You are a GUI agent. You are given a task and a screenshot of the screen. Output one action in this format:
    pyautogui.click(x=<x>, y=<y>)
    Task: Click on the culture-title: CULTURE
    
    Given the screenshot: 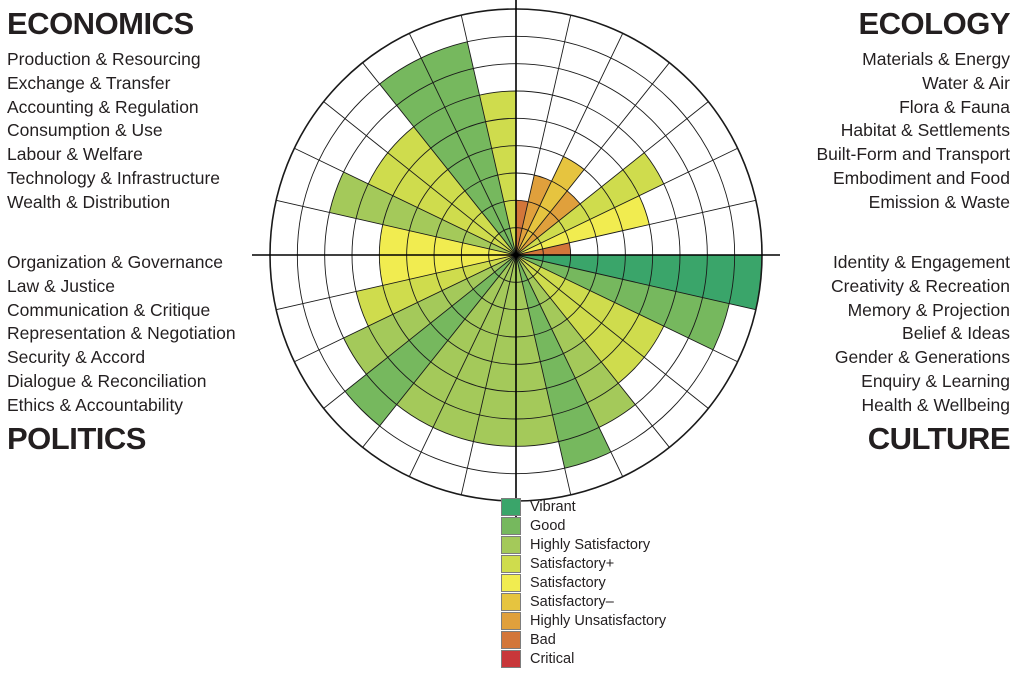 What is the action you would take?
    pyautogui.click(x=939, y=438)
    